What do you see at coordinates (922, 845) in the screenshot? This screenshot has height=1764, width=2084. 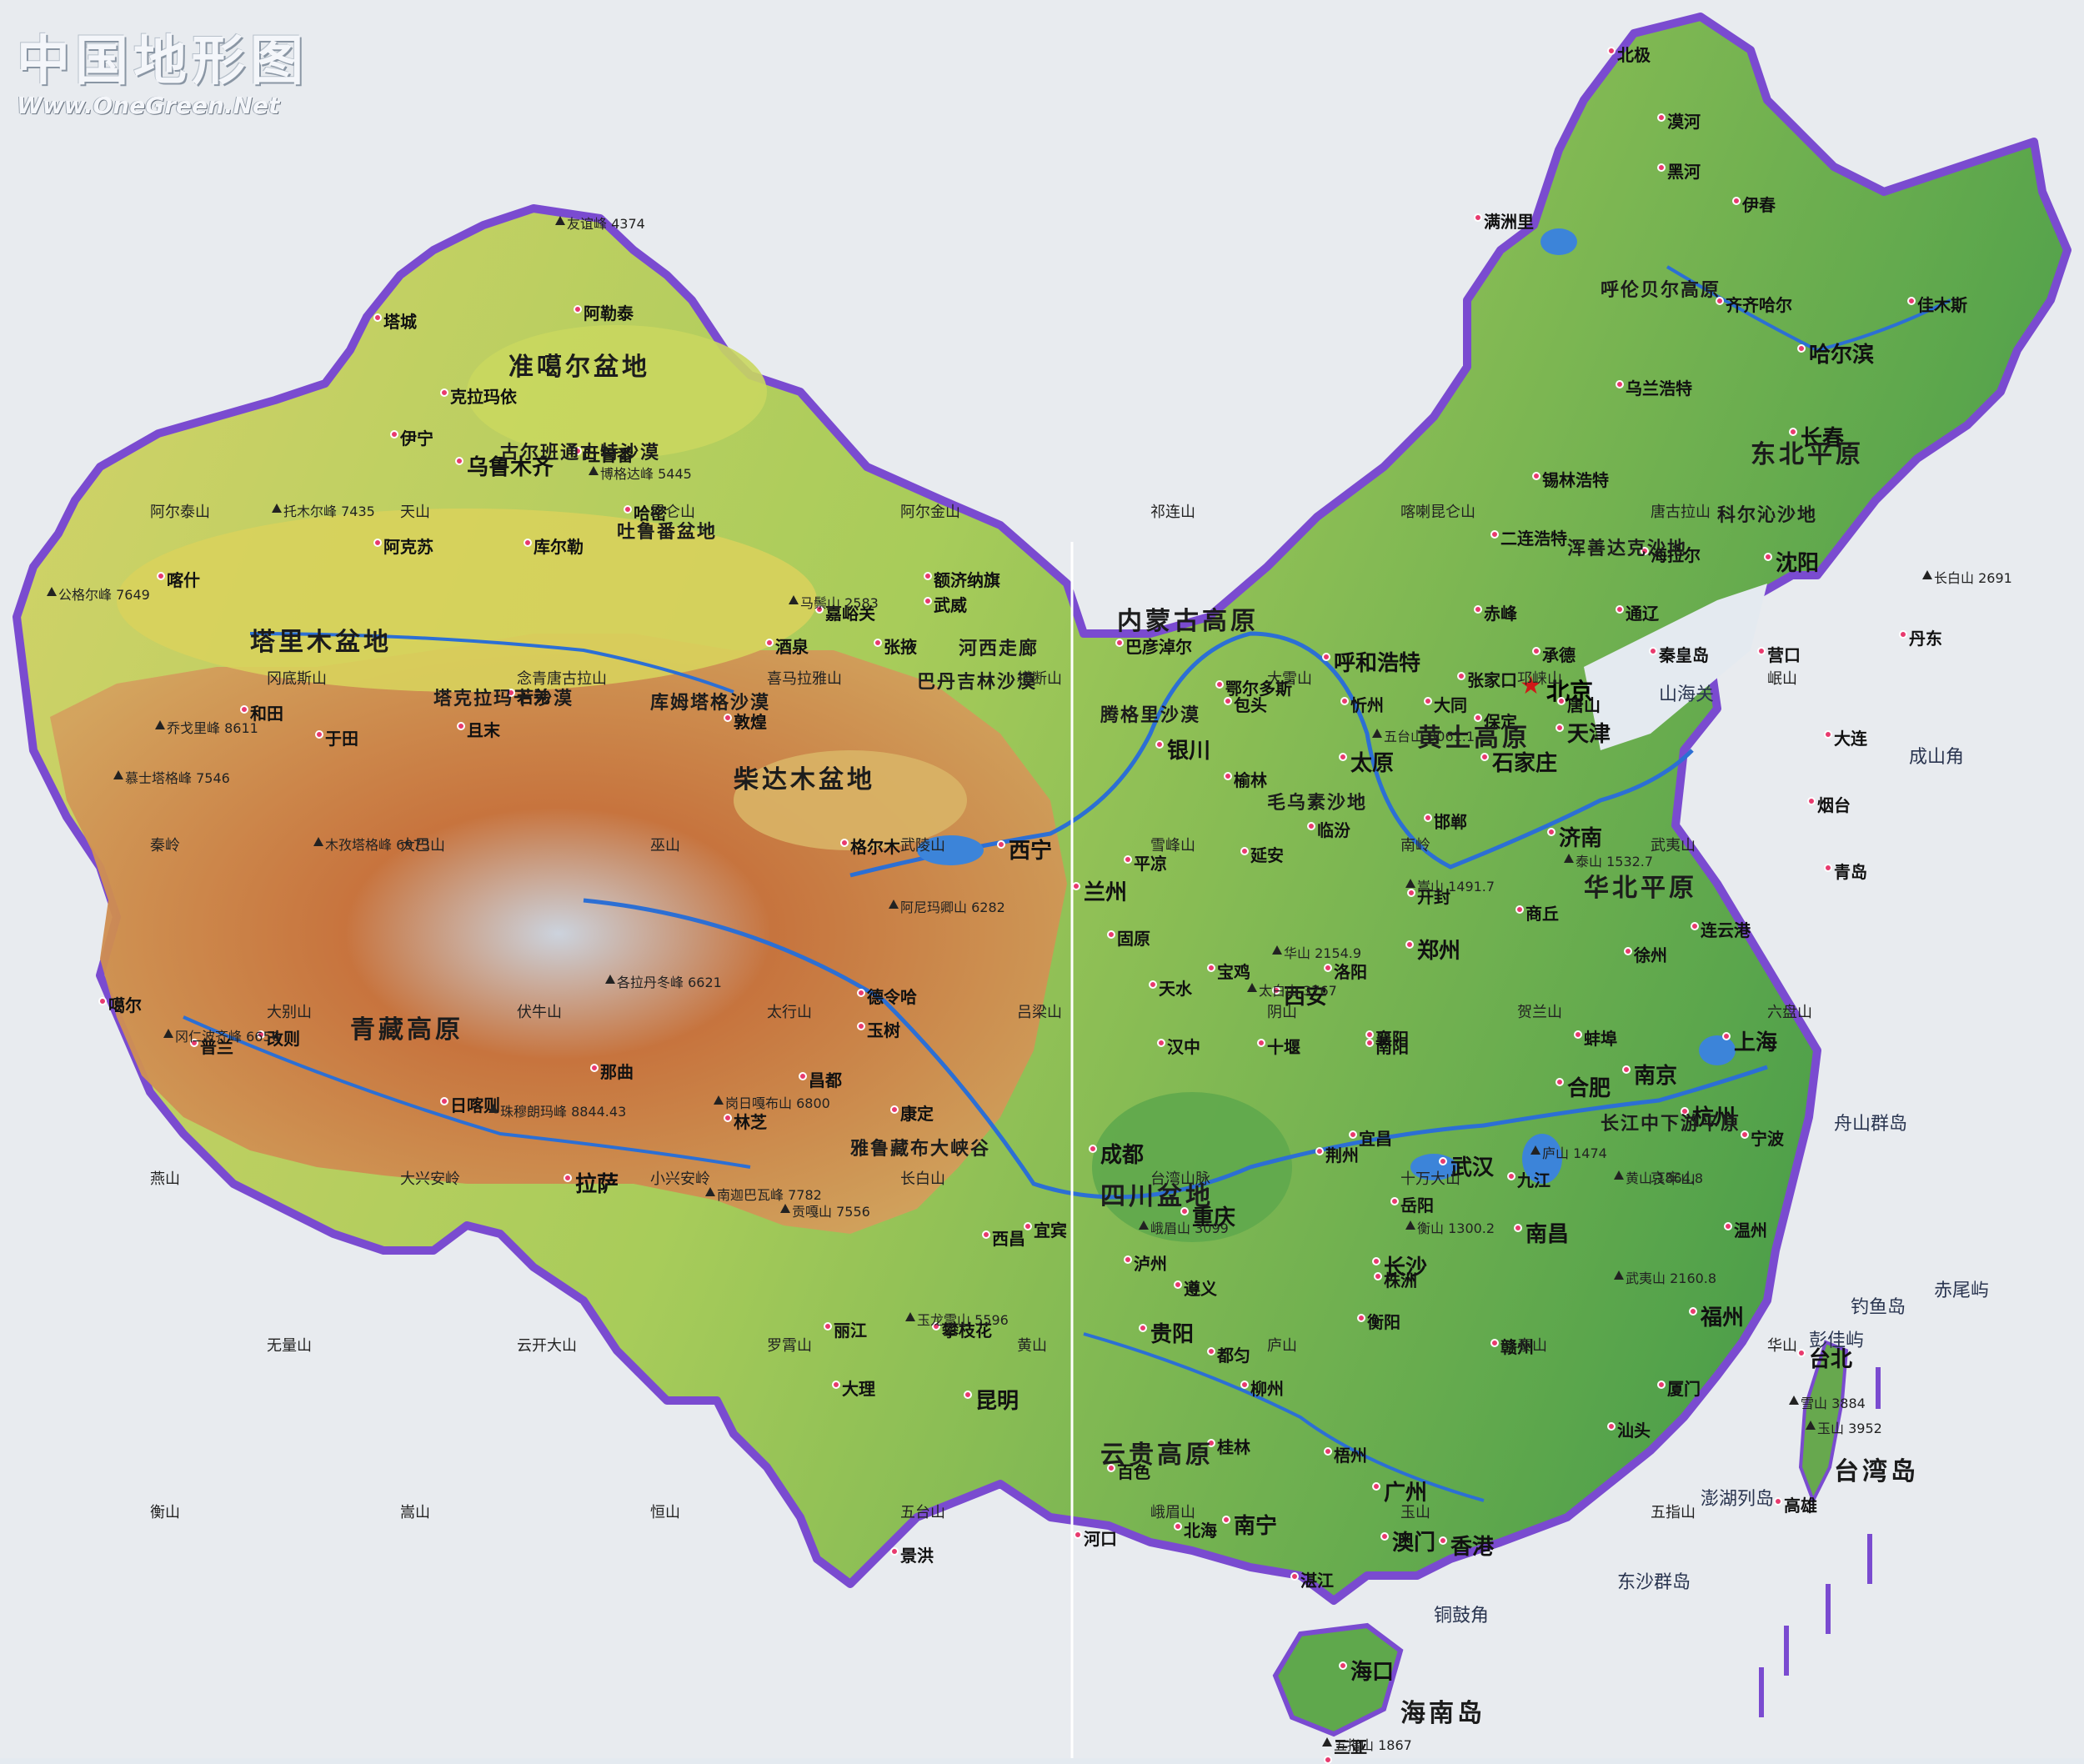 I see `range-label: 武陵山` at bounding box center [922, 845].